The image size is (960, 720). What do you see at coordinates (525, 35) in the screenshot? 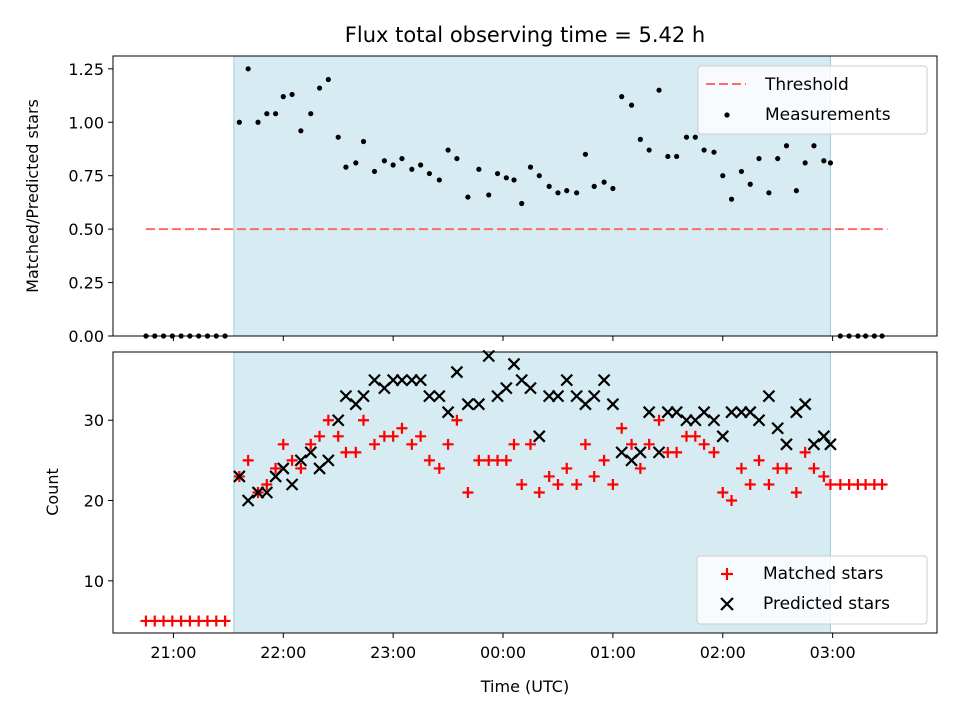
I see `chart-title: Flux total observing time = 5.42 h` at bounding box center [525, 35].